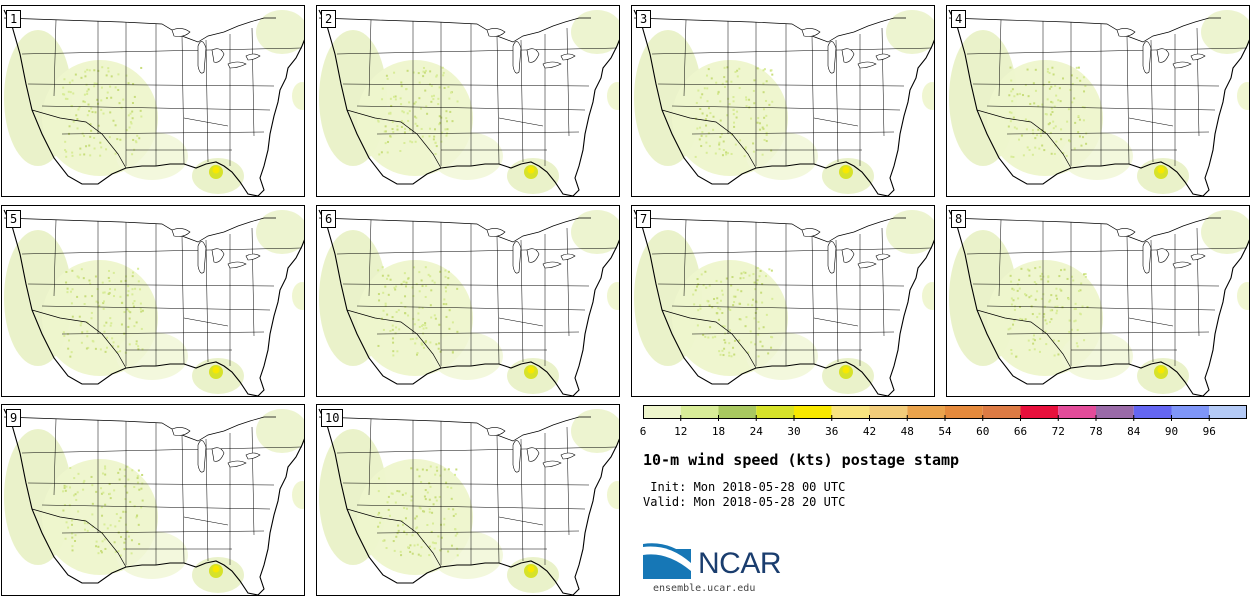  Describe the element at coordinates (329, 219) in the screenshot. I see `member-number-label: 6` at that location.